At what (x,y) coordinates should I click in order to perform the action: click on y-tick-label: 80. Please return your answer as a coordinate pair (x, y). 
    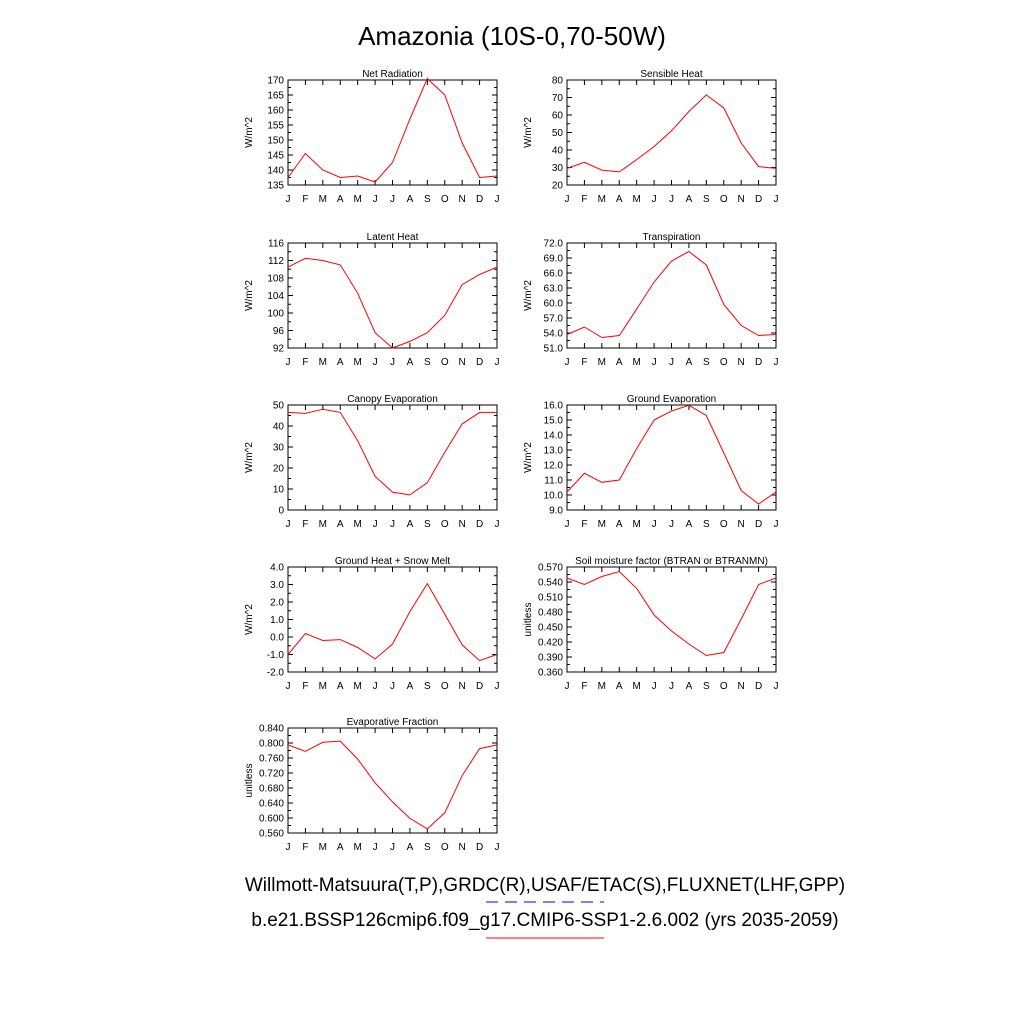
    Looking at the image, I should click on (558, 81).